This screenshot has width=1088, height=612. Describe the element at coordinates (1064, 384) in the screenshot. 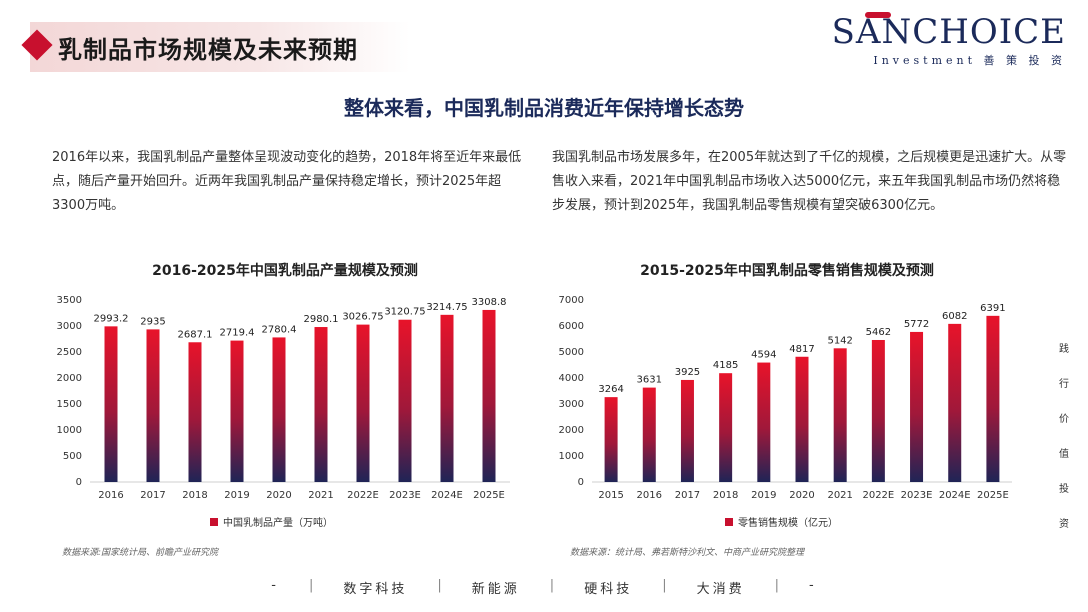

I see `side-char: 行` at that location.